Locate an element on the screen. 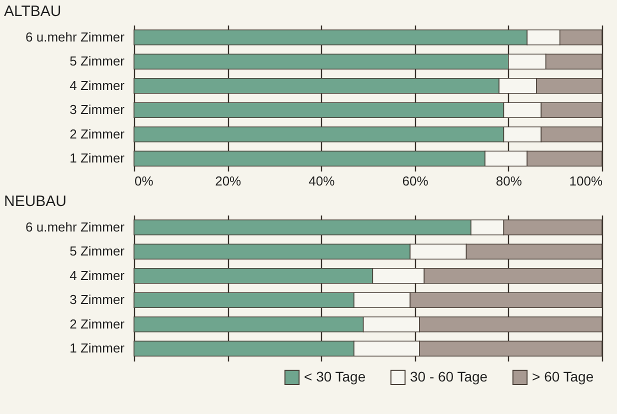  legend-label: < 30 Tage is located at coordinates (335, 376).